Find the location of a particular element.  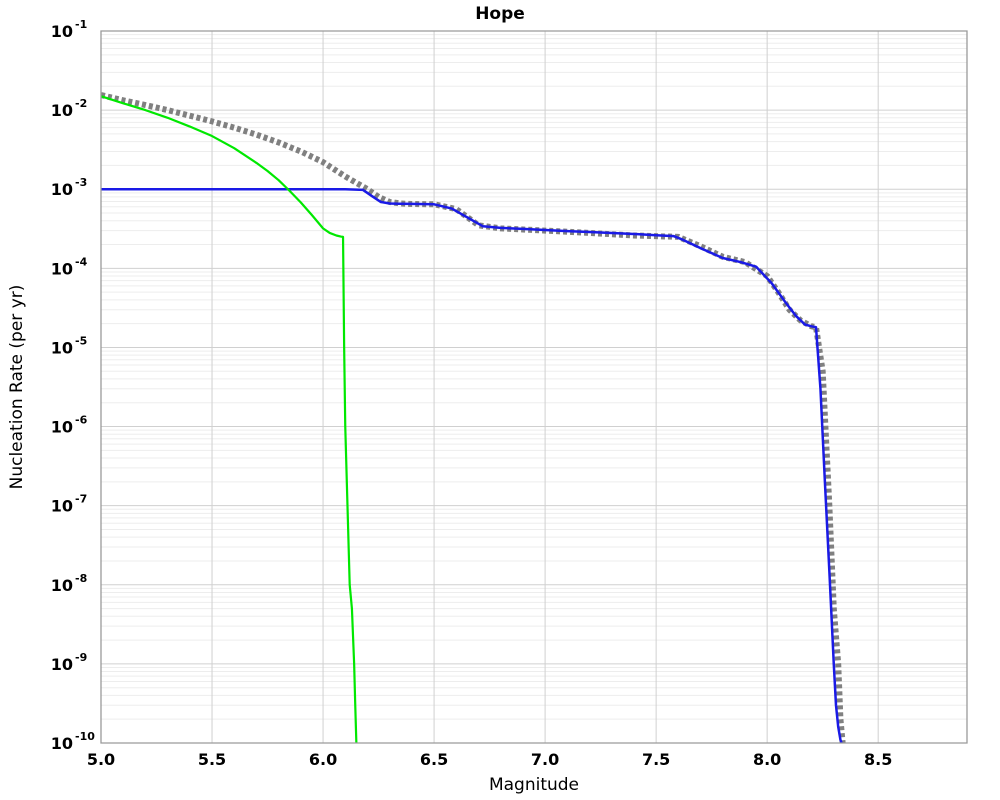

y-tick-exponent: -4 is located at coordinates (81, 261).